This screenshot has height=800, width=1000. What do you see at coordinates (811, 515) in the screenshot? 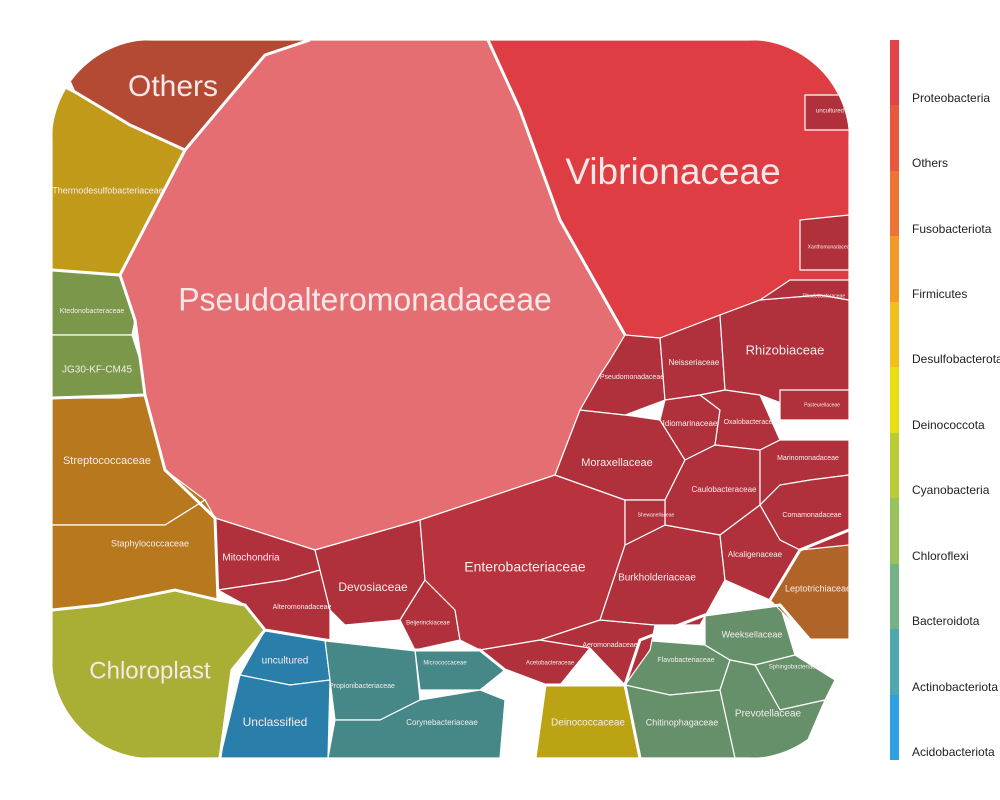
I see `label-comamonadaceae-37: Comamonadaceae` at bounding box center [811, 515].